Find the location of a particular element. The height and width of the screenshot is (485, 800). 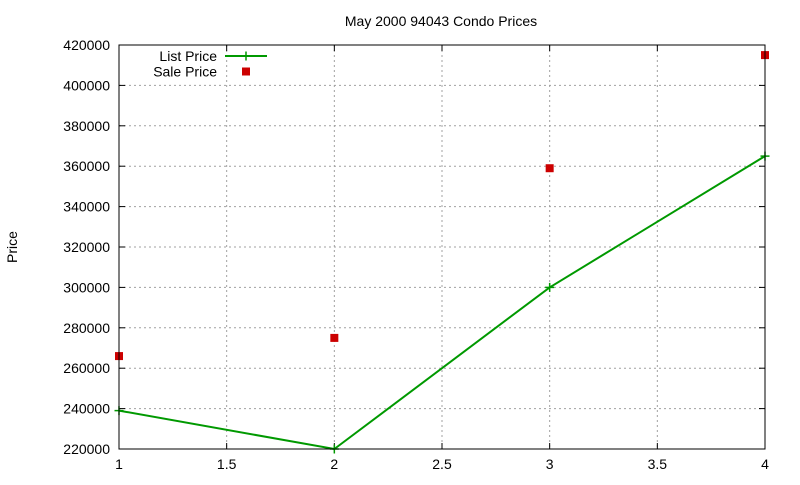

legend-label: Sale Price is located at coordinates (185, 72).